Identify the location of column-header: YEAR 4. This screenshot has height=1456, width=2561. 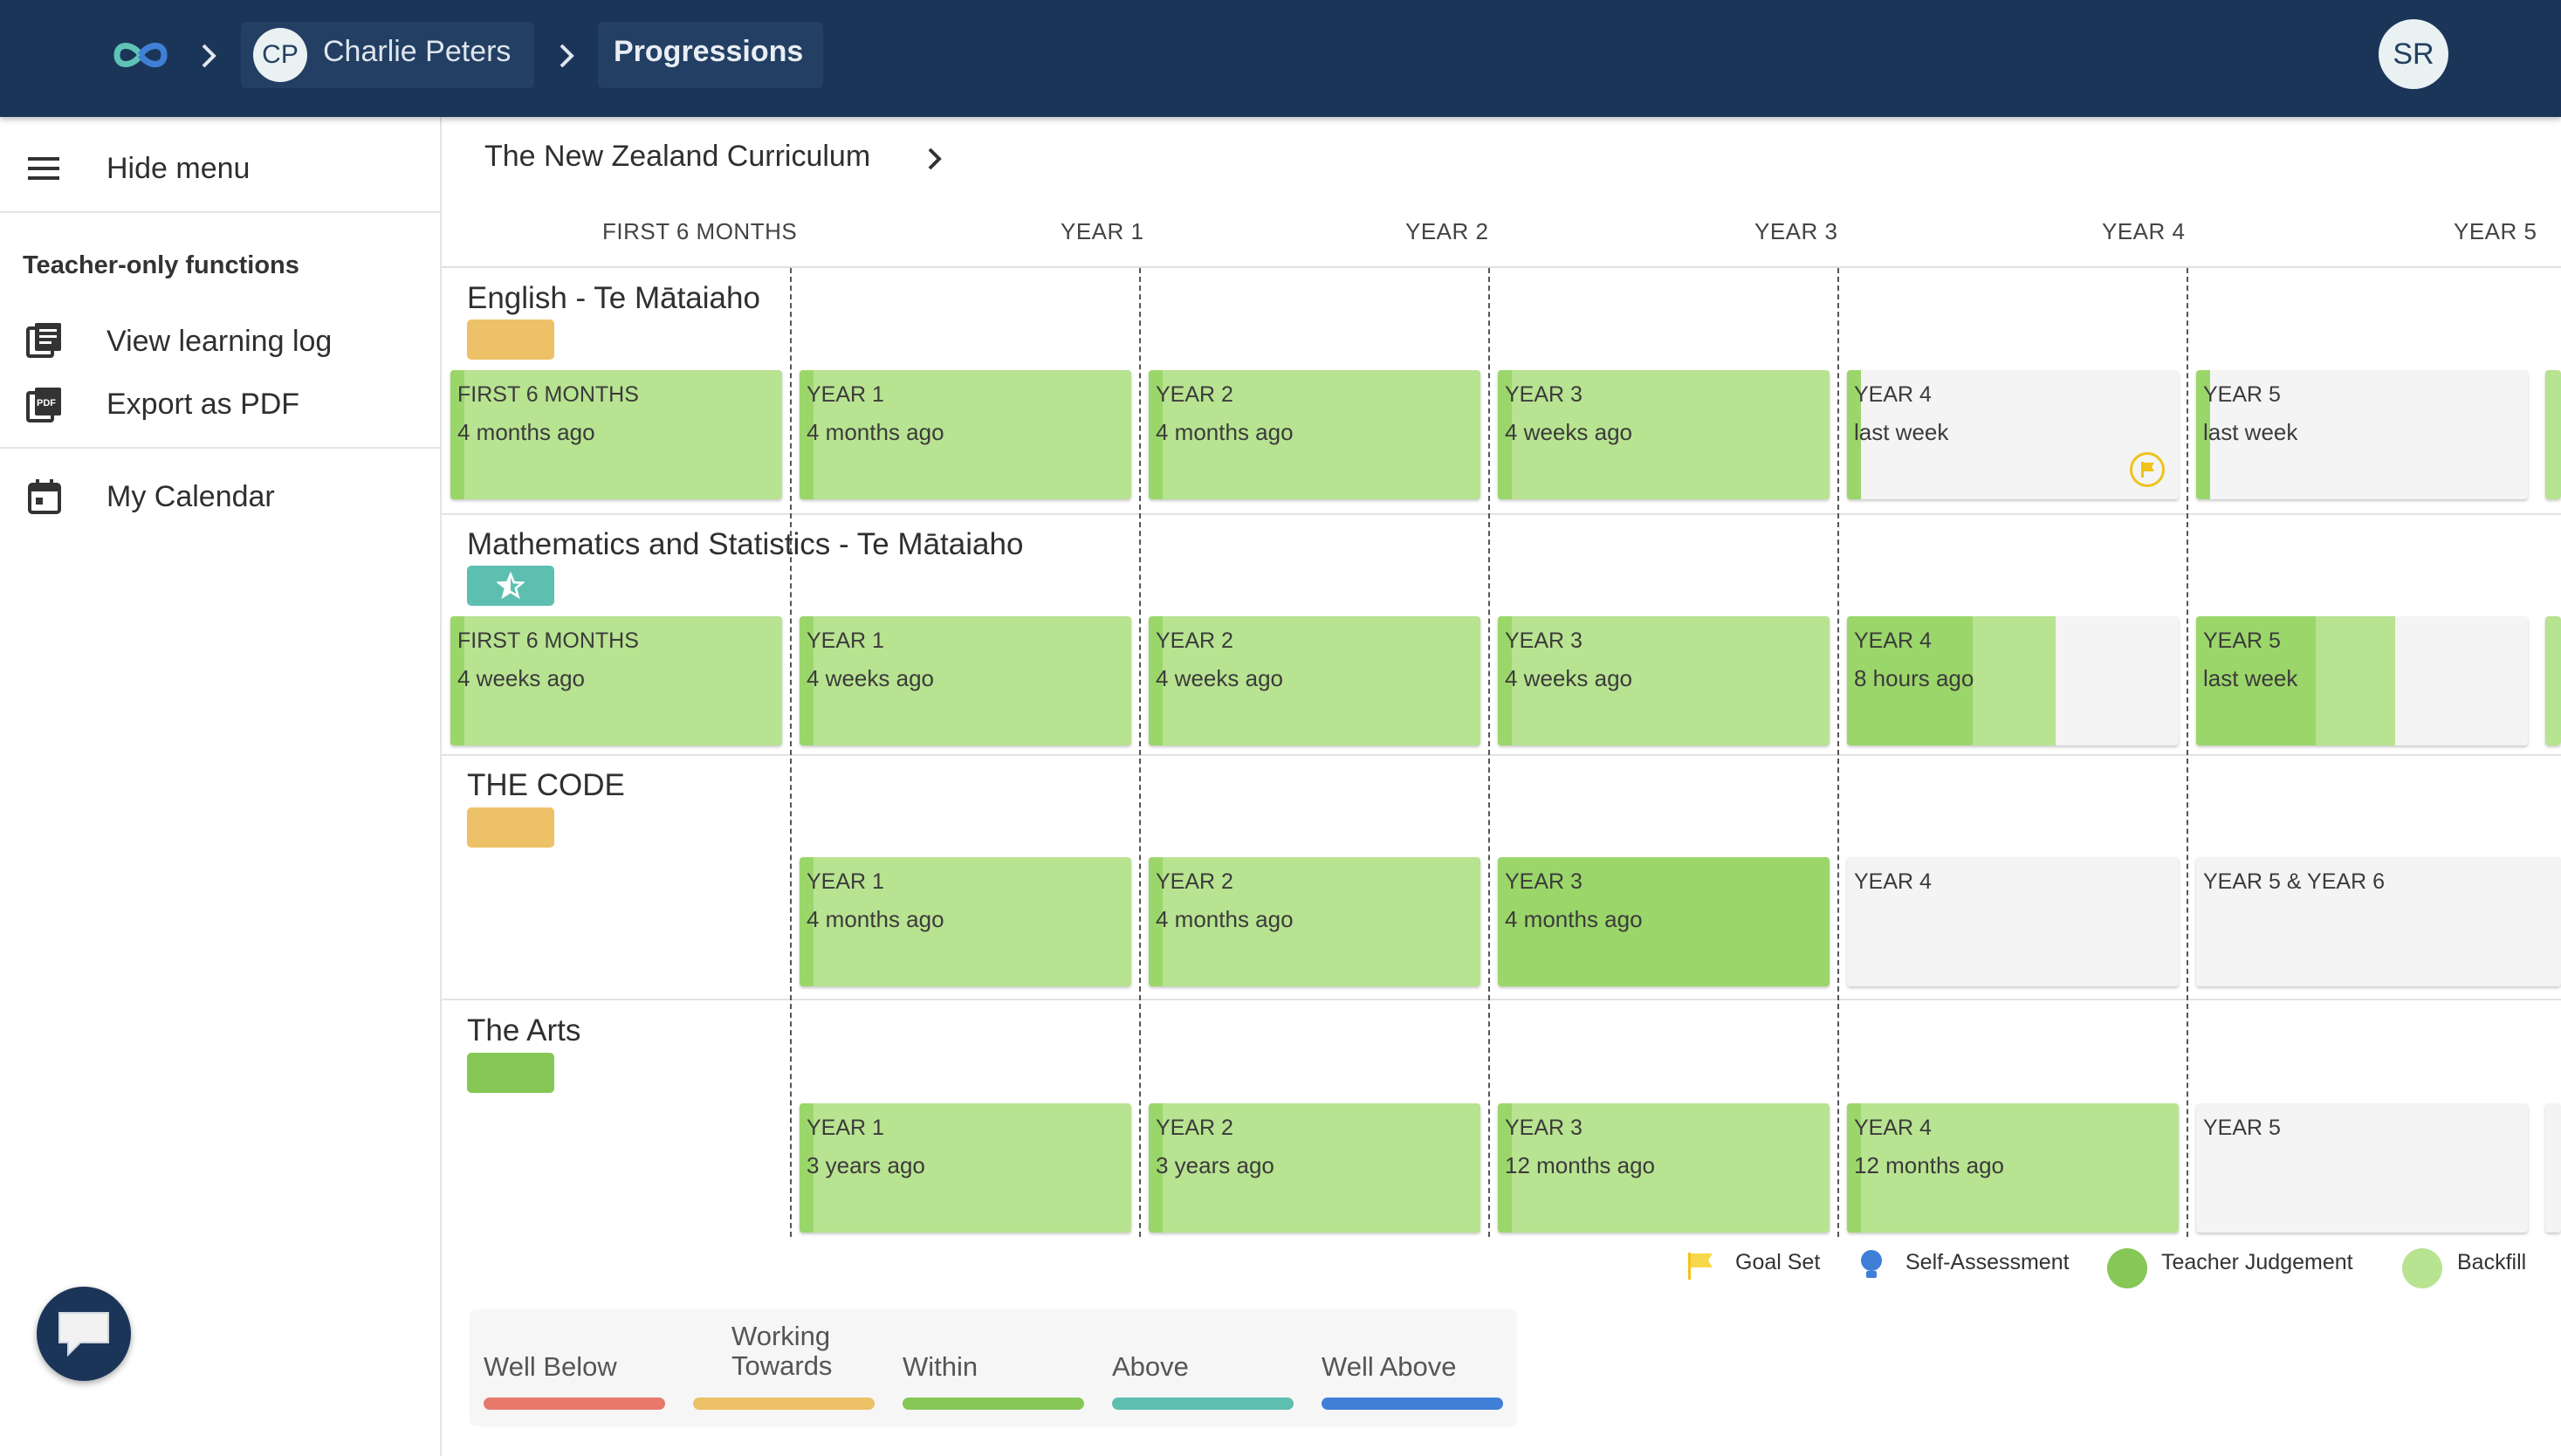
(2144, 231).